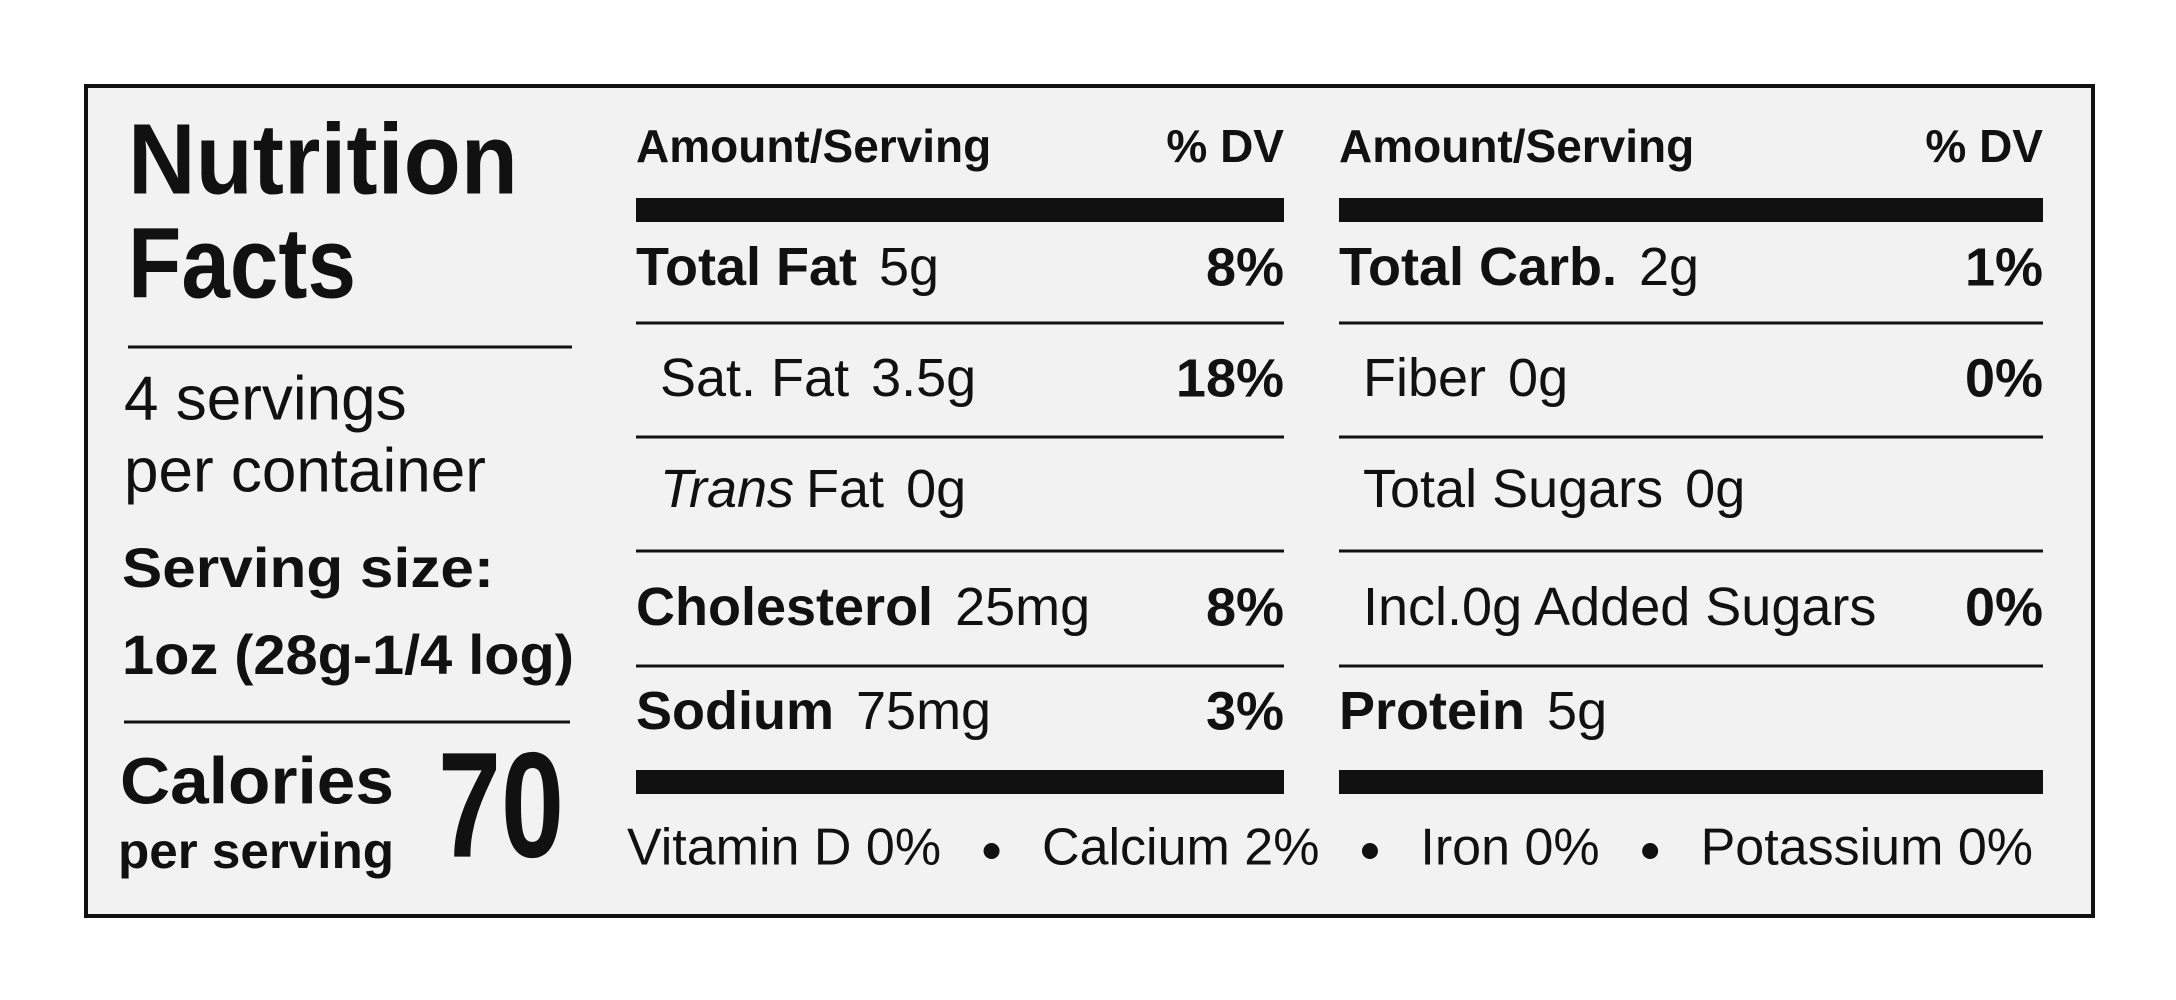 The height and width of the screenshot is (1000, 2176). What do you see at coordinates (257, 780) in the screenshot?
I see `calories-label: Calories` at bounding box center [257, 780].